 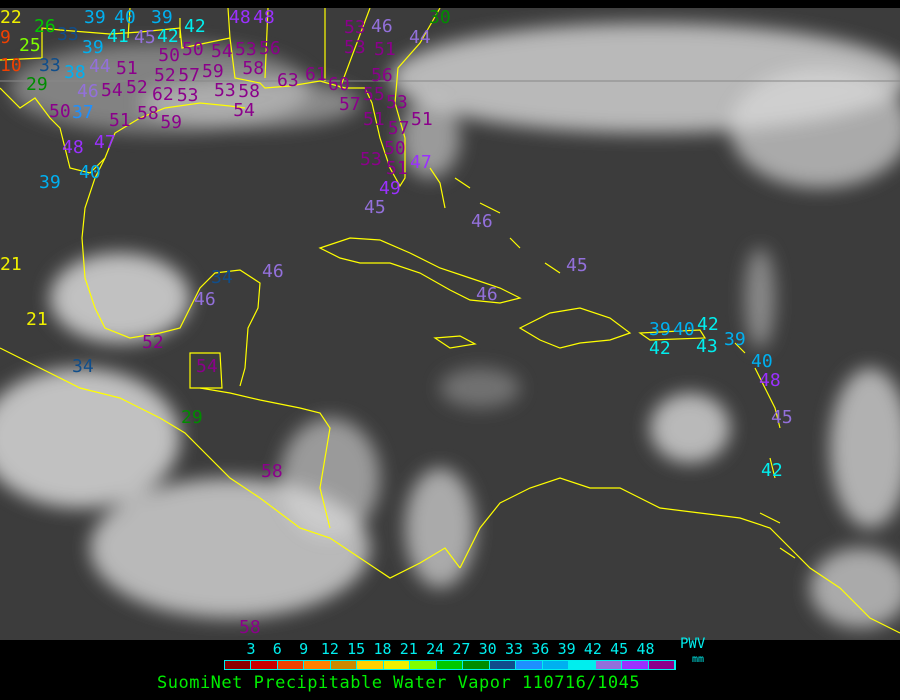 I want to click on station-pwv-label: 60, so click(x=339, y=84).